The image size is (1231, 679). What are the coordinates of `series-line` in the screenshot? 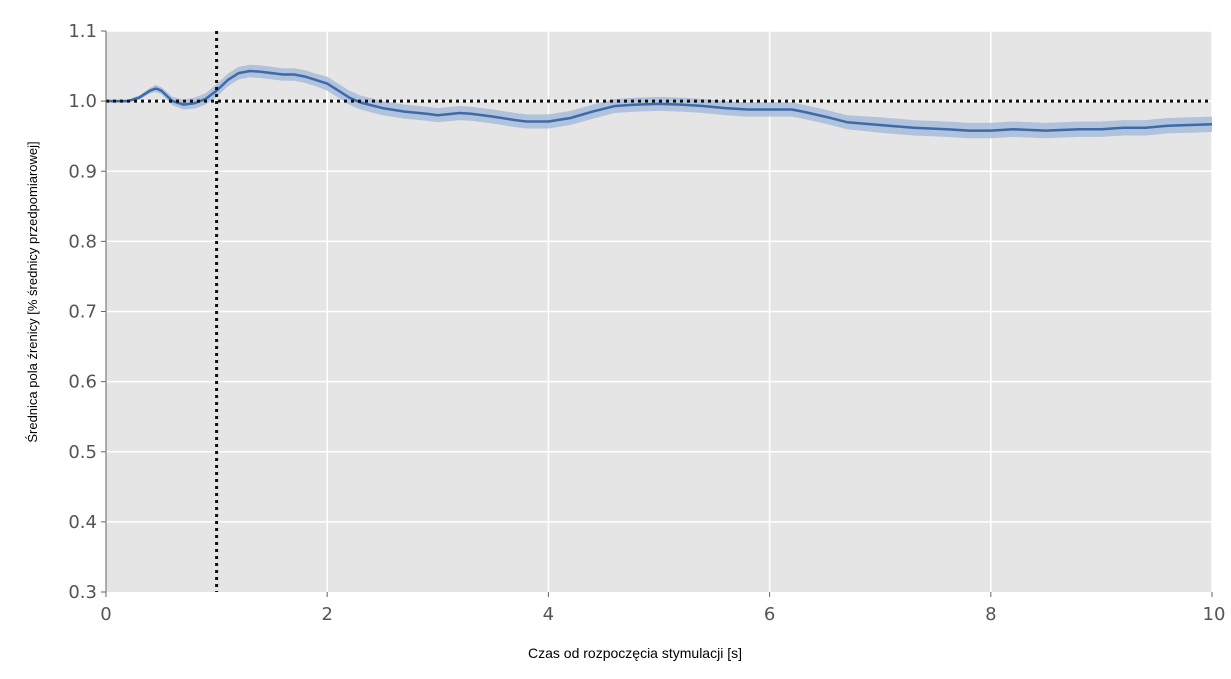 It's located at (659, 100).